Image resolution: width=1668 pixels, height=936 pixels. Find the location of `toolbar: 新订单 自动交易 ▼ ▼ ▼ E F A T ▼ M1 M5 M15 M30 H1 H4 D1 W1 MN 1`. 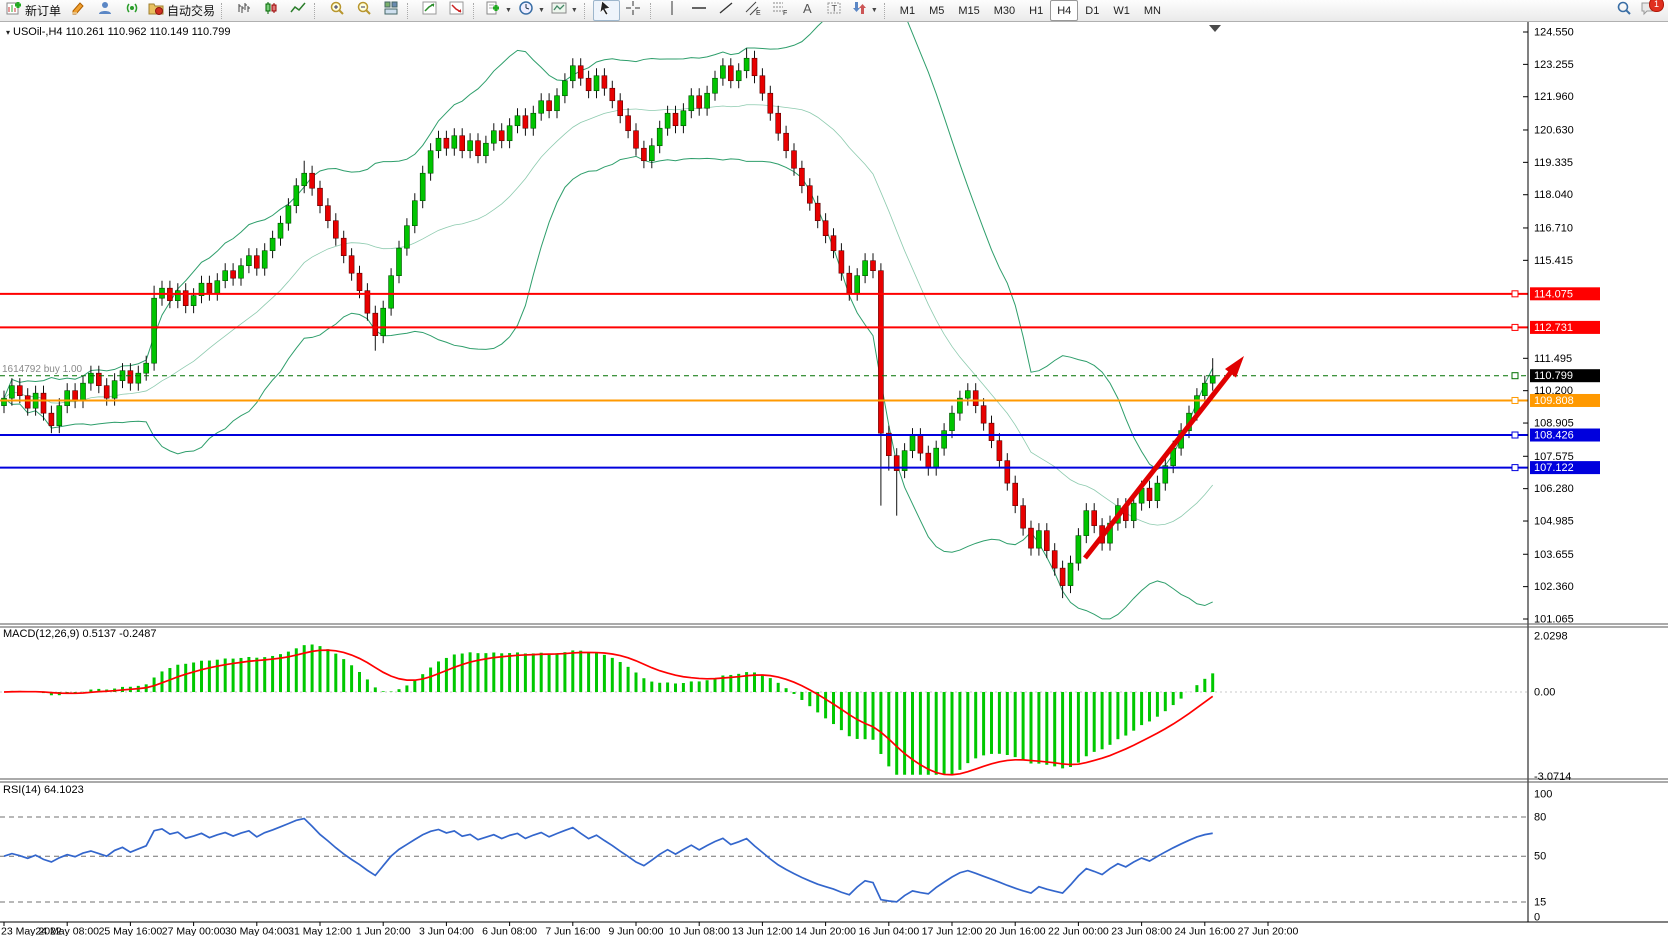

toolbar: 新订单 自动交易 ▼ ▼ ▼ E F A T ▼ M1 M5 M15 M30 H1 H4 D1 W1 MN 1 is located at coordinates (834, 11).